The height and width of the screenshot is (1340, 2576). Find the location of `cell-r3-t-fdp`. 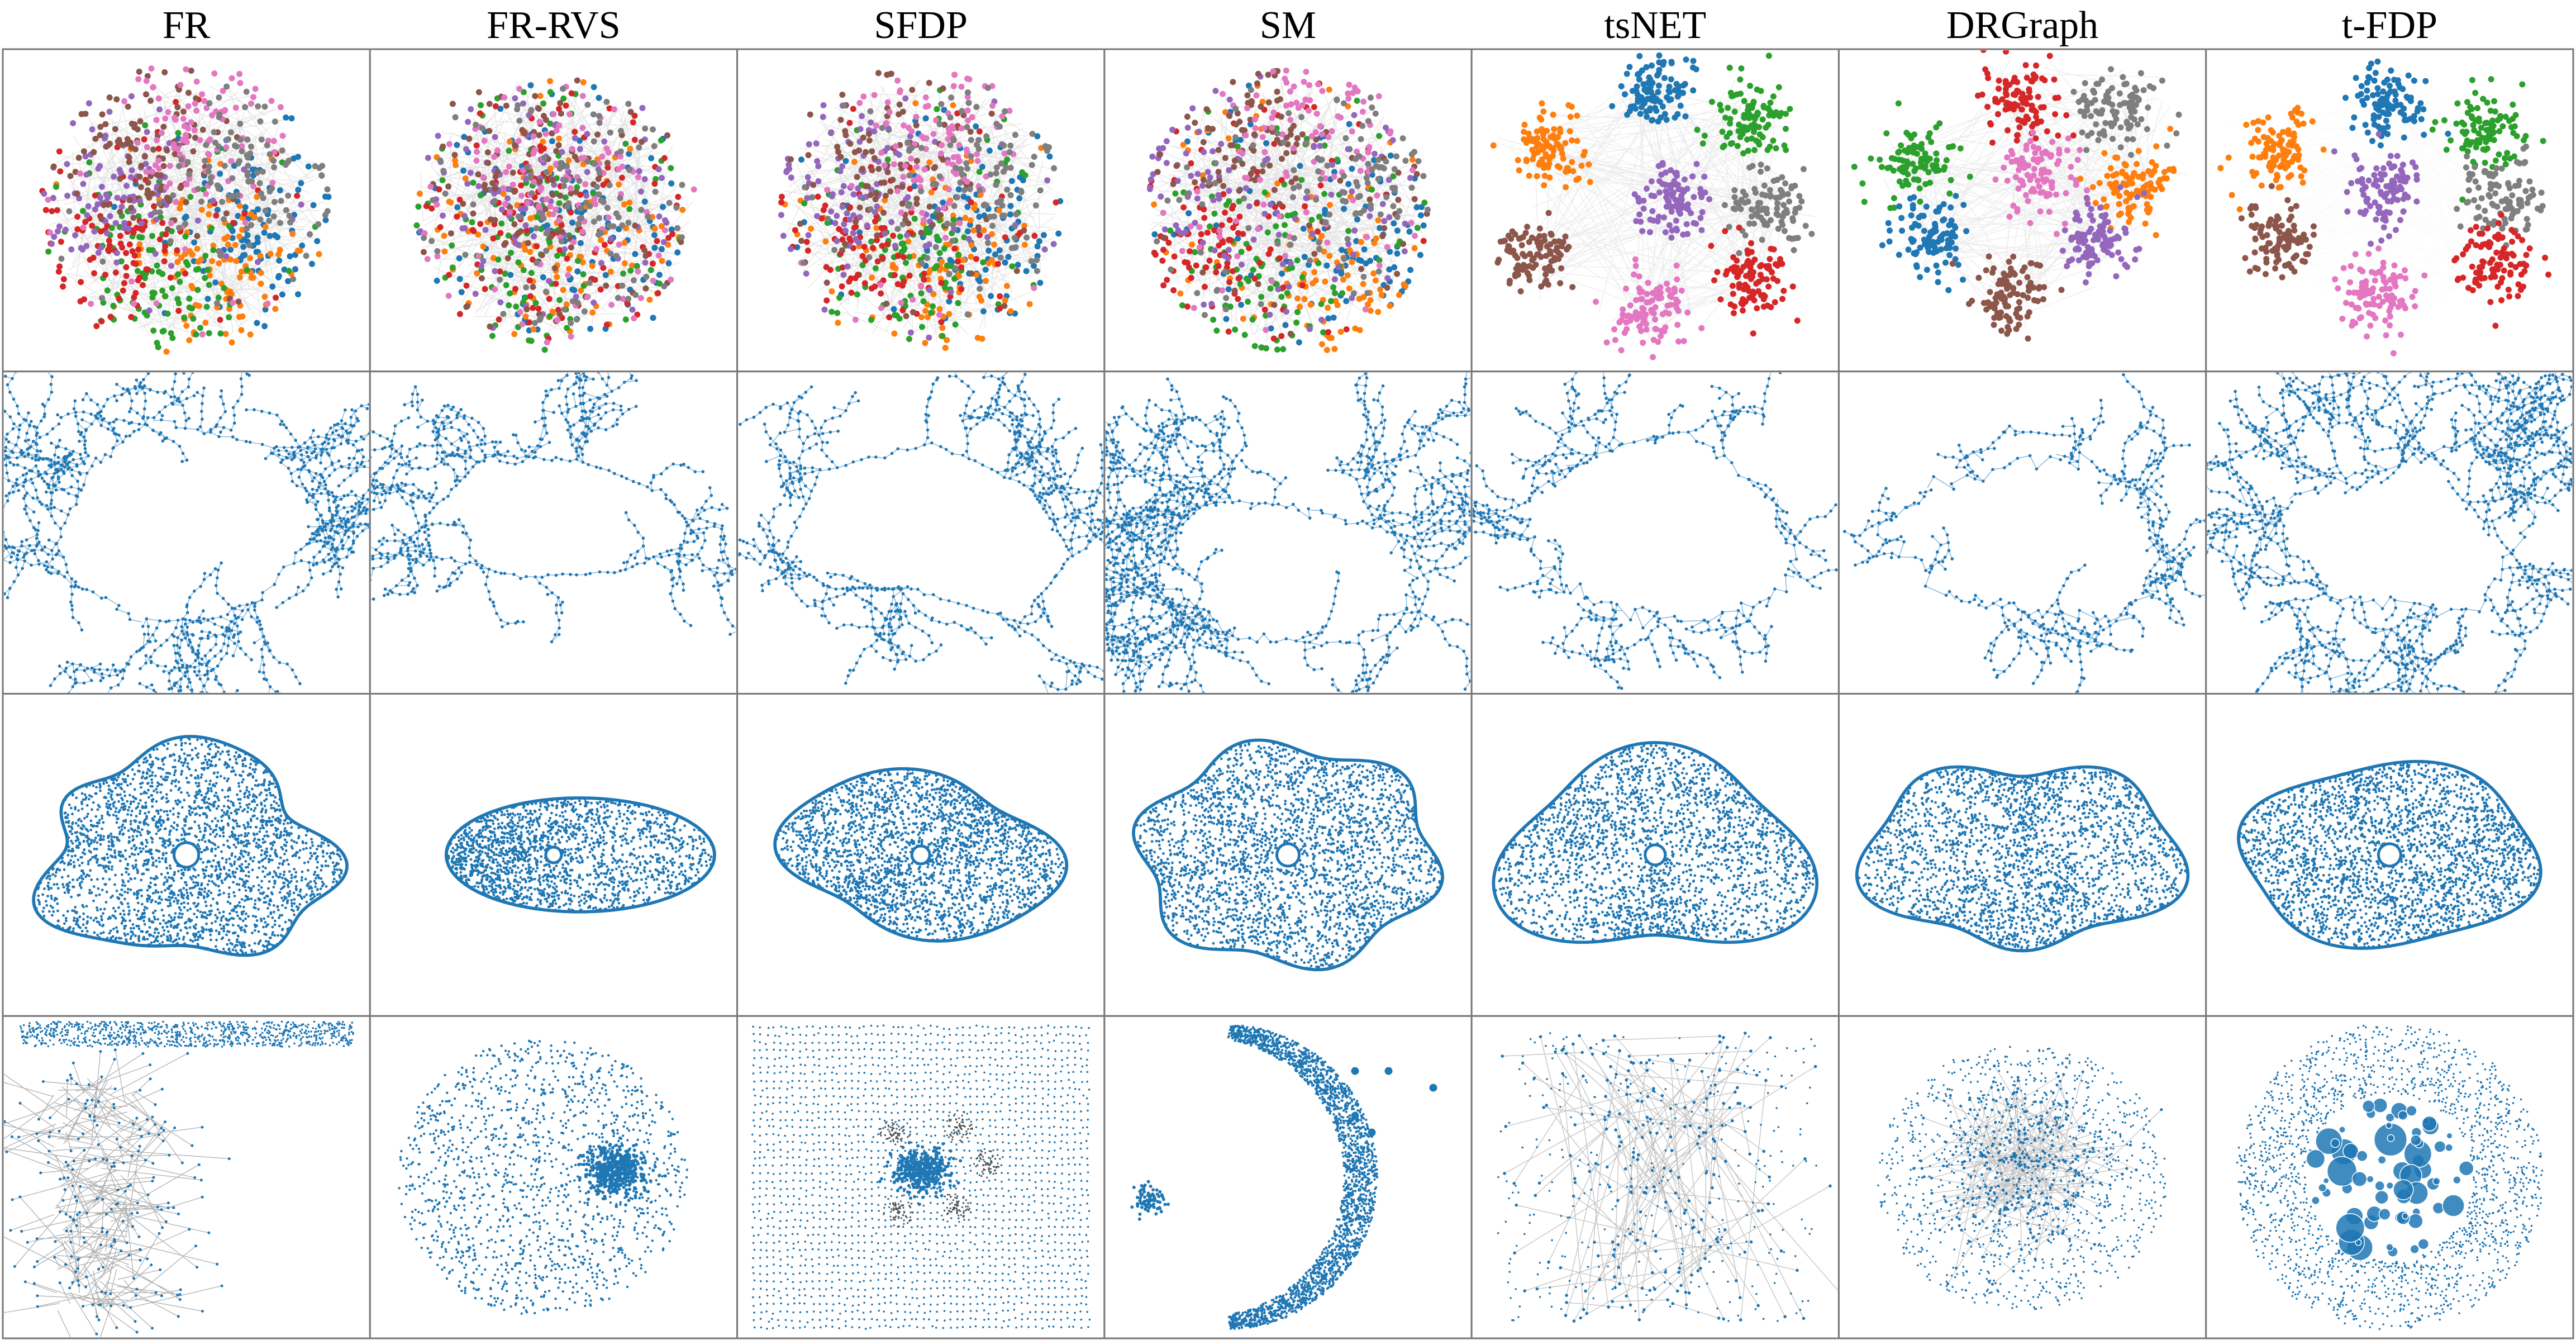

cell-r3-t-fdp is located at coordinates (2389, 855).